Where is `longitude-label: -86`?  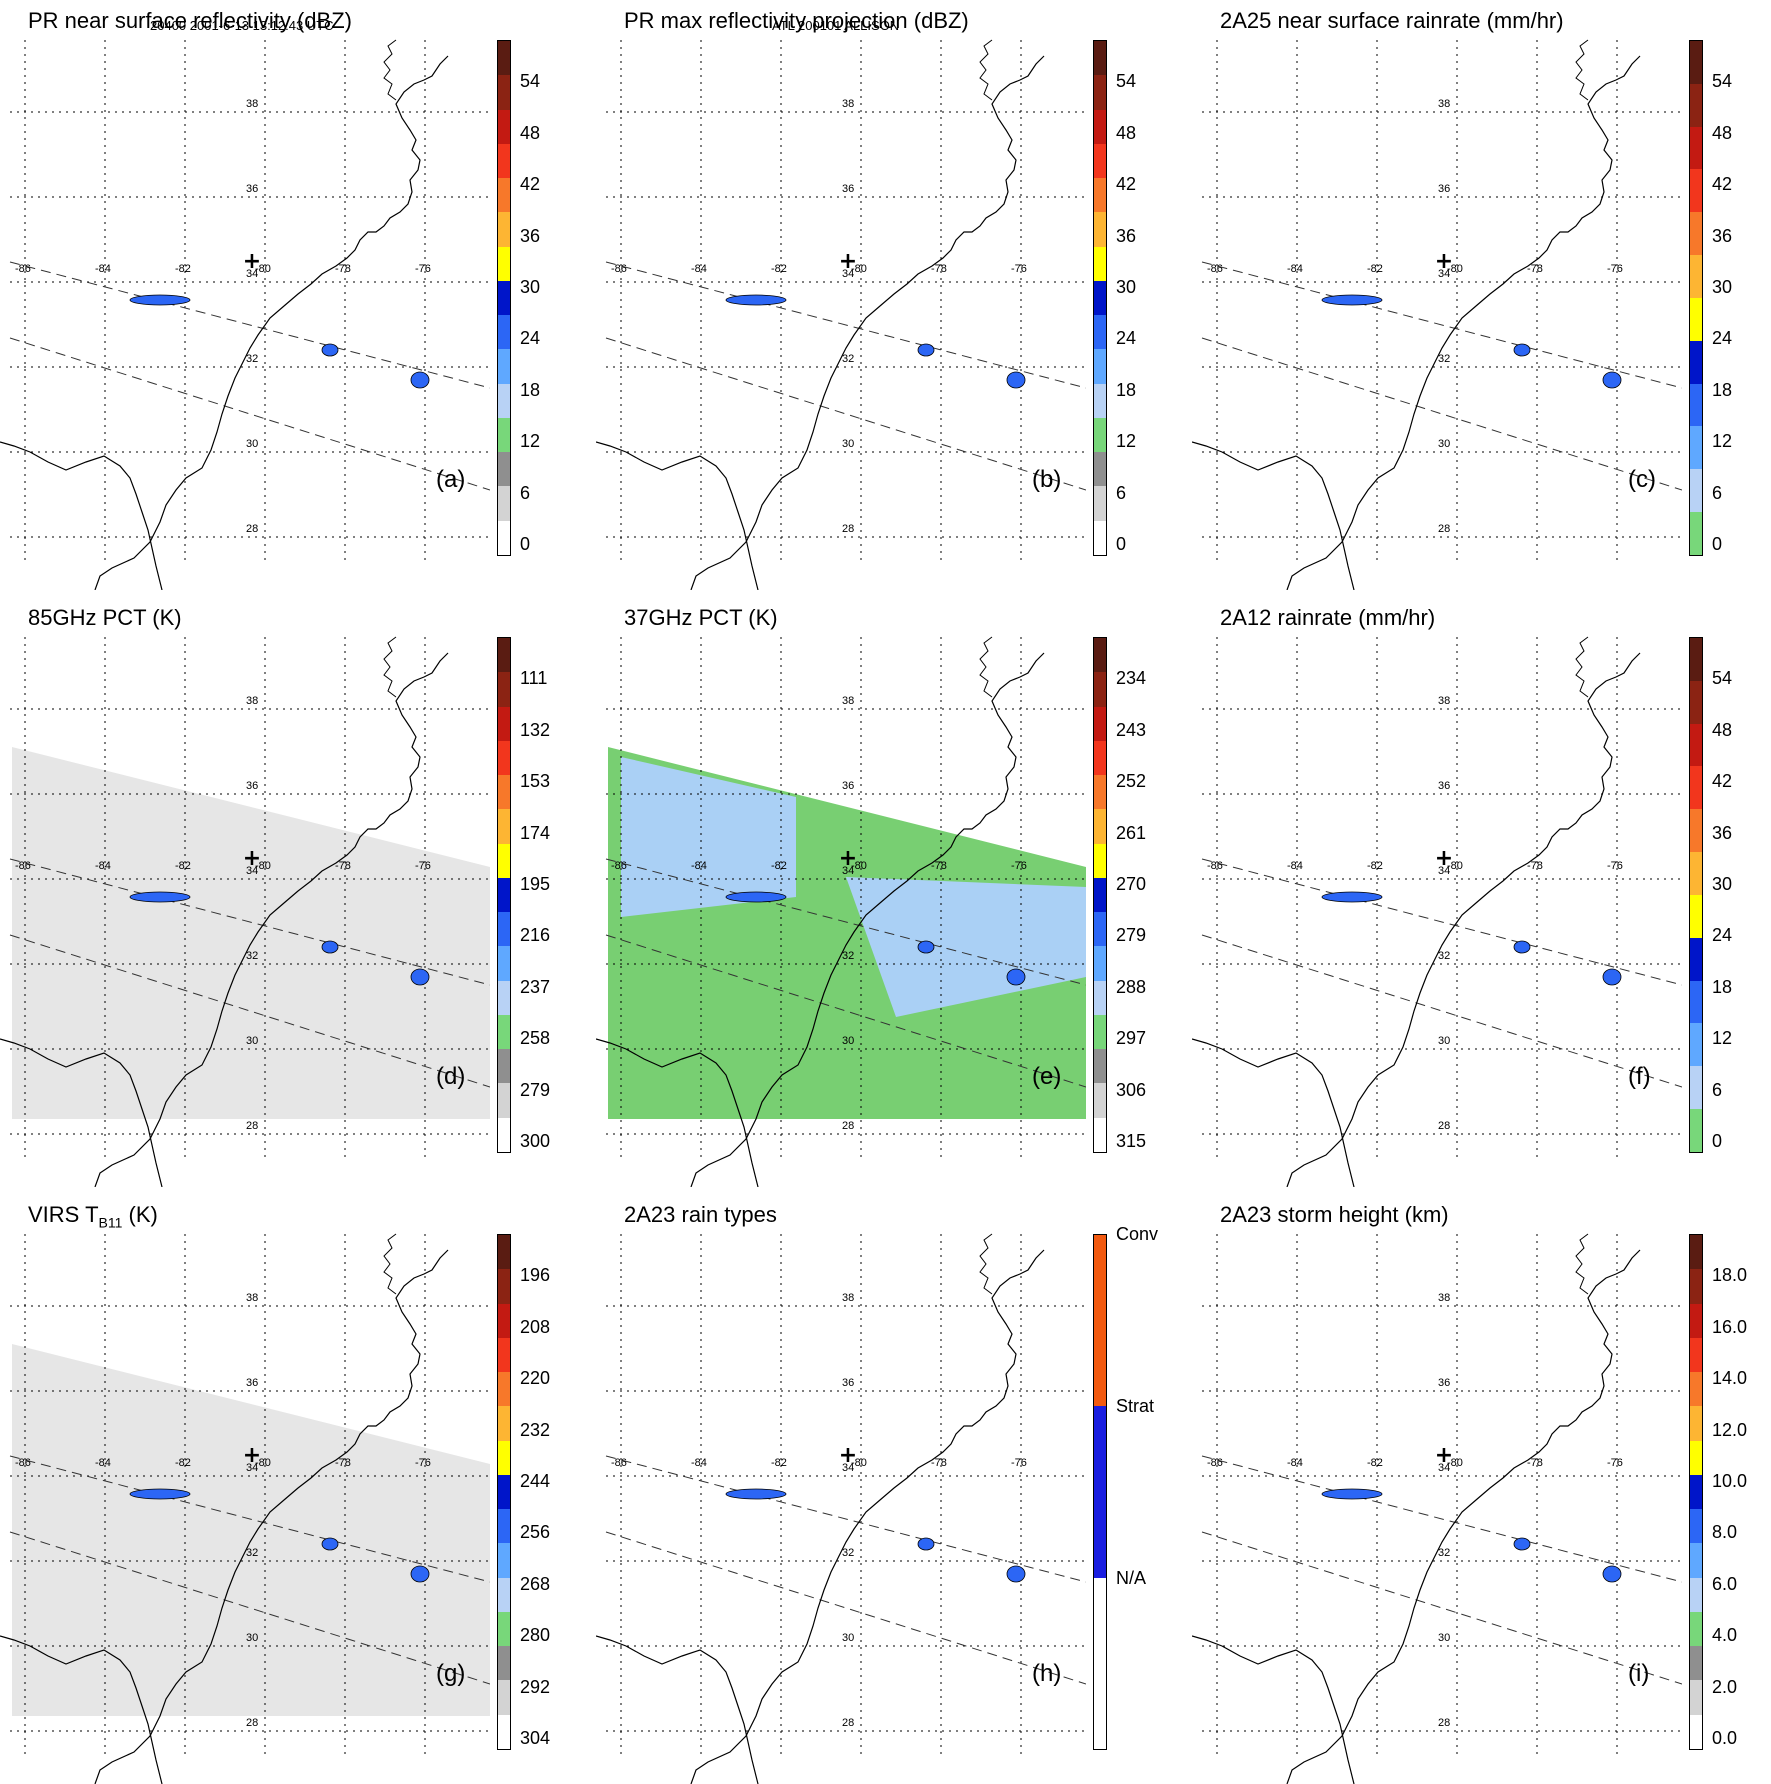
longitude-label: -86 is located at coordinates (23, 269).